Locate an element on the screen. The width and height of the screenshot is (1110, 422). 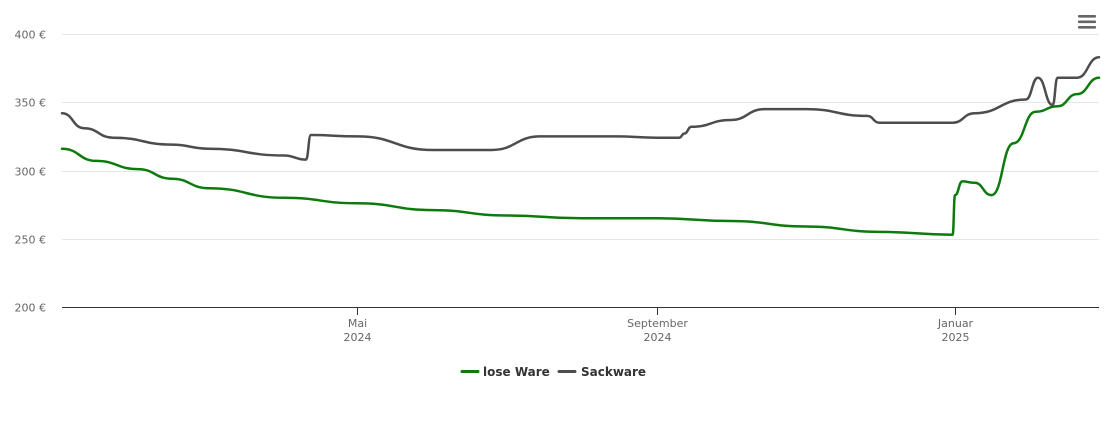
x-tick-month-label: Mai is located at coordinates (357, 323).